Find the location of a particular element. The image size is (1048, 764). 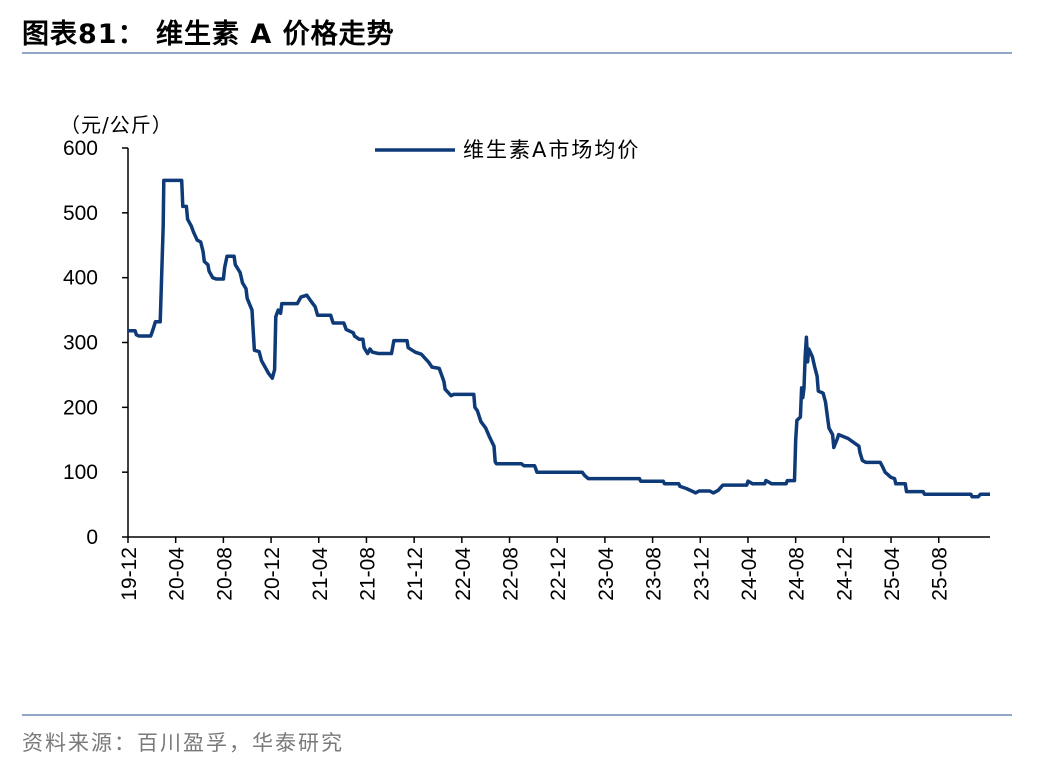

x-tick-label: 23-08 is located at coordinates (654, 574).